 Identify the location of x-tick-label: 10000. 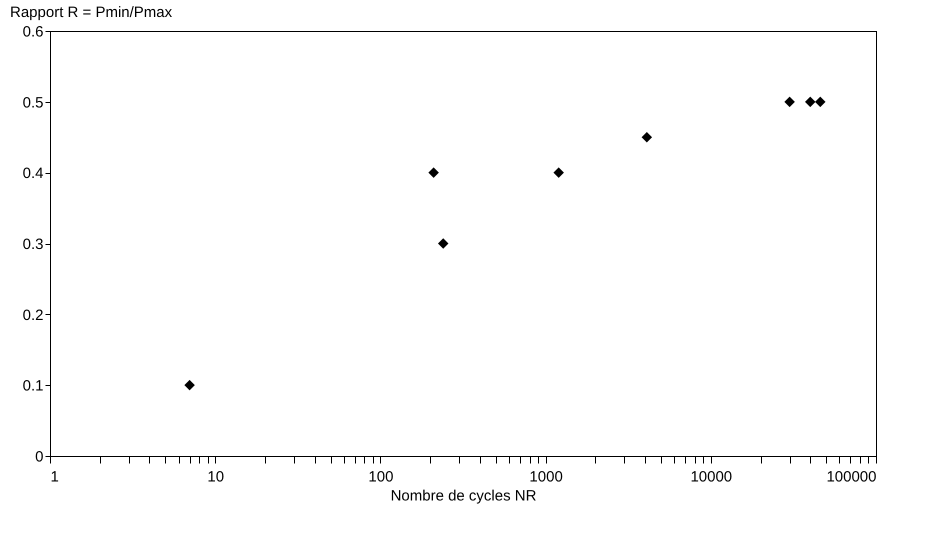
(711, 477).